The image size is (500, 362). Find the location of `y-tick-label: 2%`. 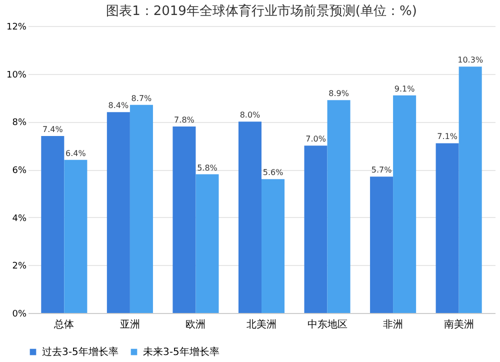

y-tick-label: 2% is located at coordinates (19, 267).